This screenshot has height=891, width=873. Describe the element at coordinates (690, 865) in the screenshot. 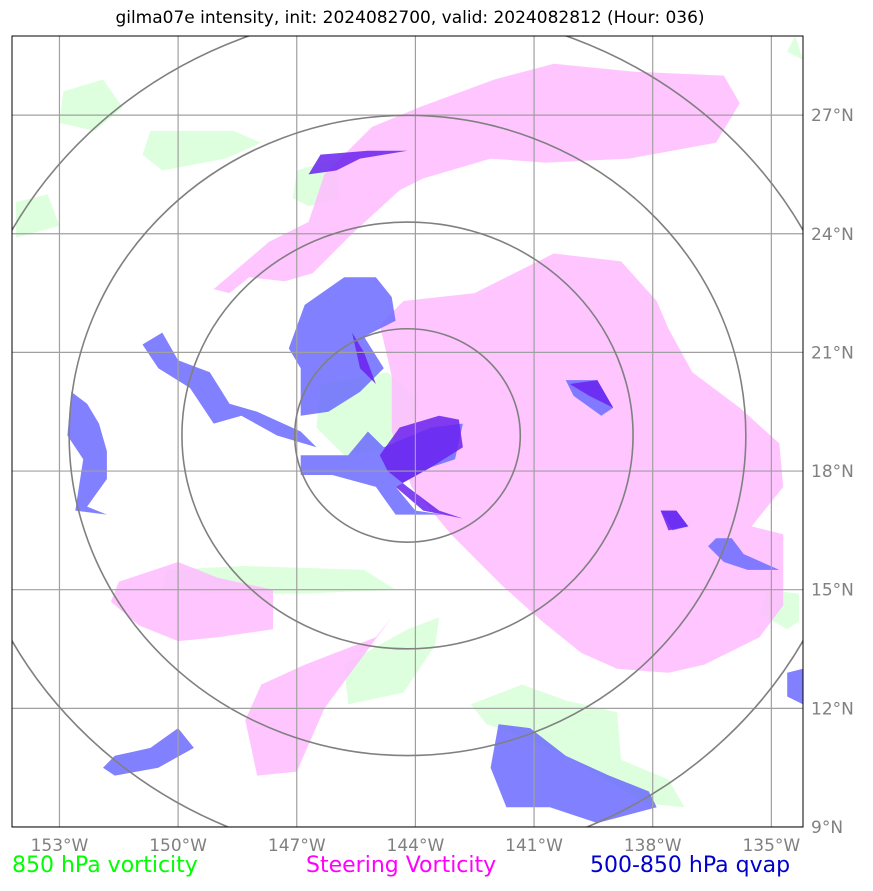

I see `legend-qvap: 500-850 hPa qvap` at that location.